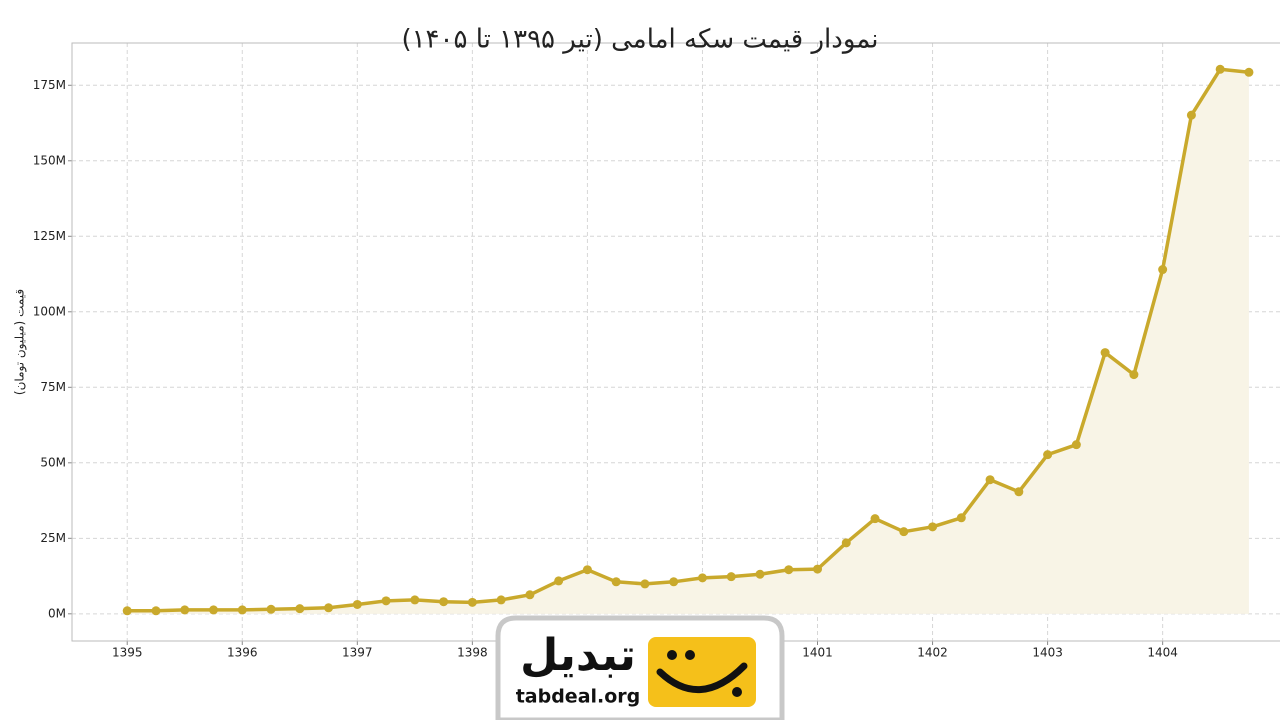 The image size is (1280, 720). What do you see at coordinates (1162, 653) in the screenshot?
I see `x-tick-label: 1404` at bounding box center [1162, 653].